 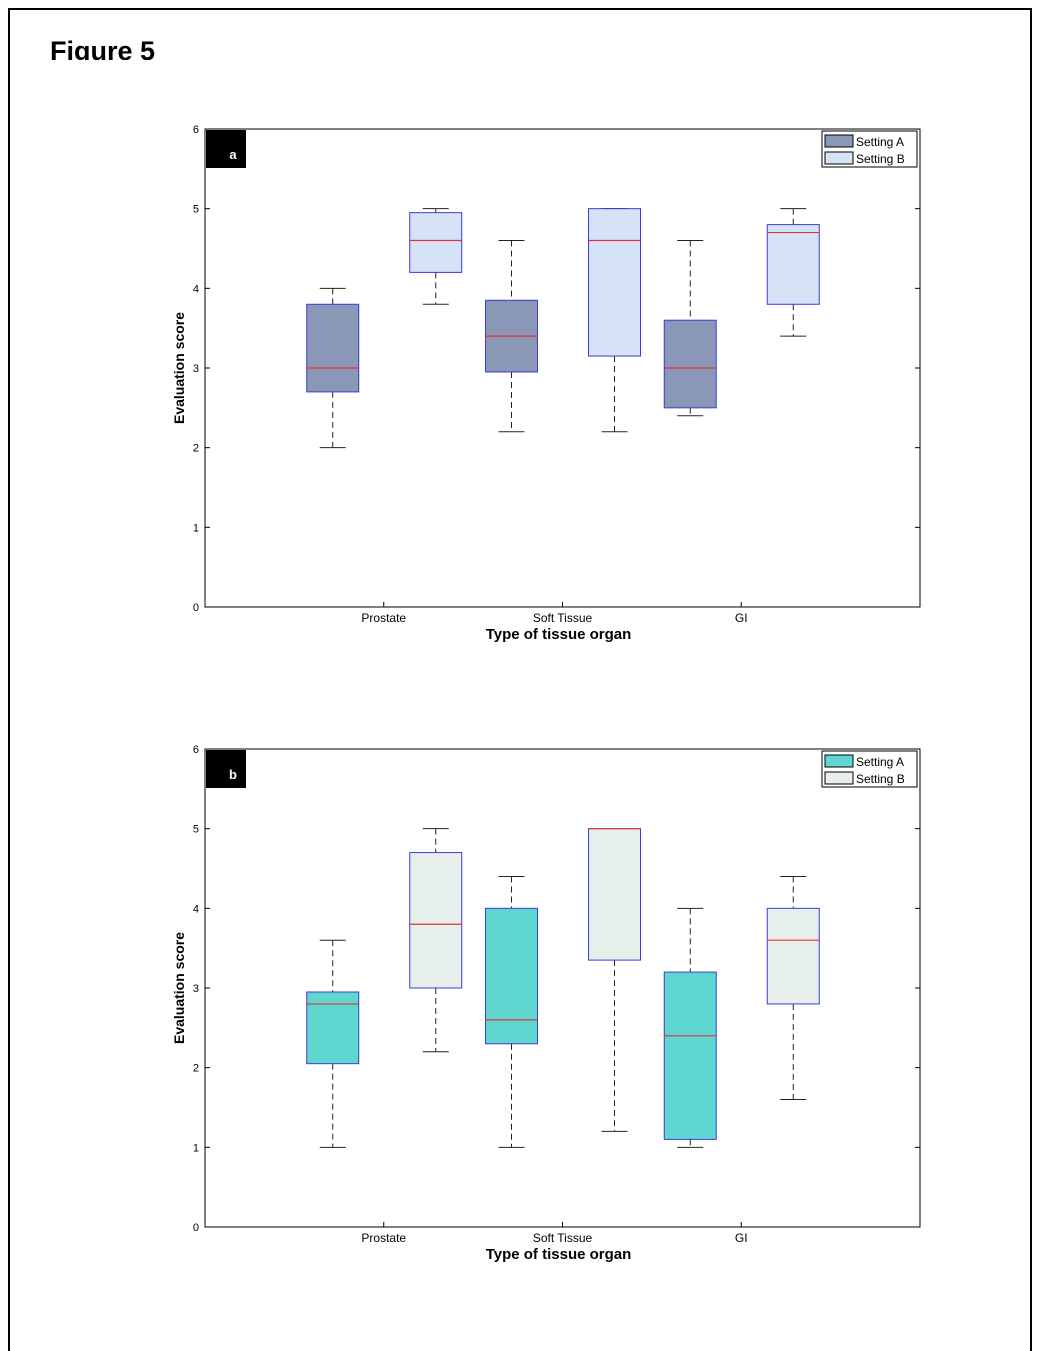 I want to click on figure-title: Figure 5, so click(x=103, y=48).